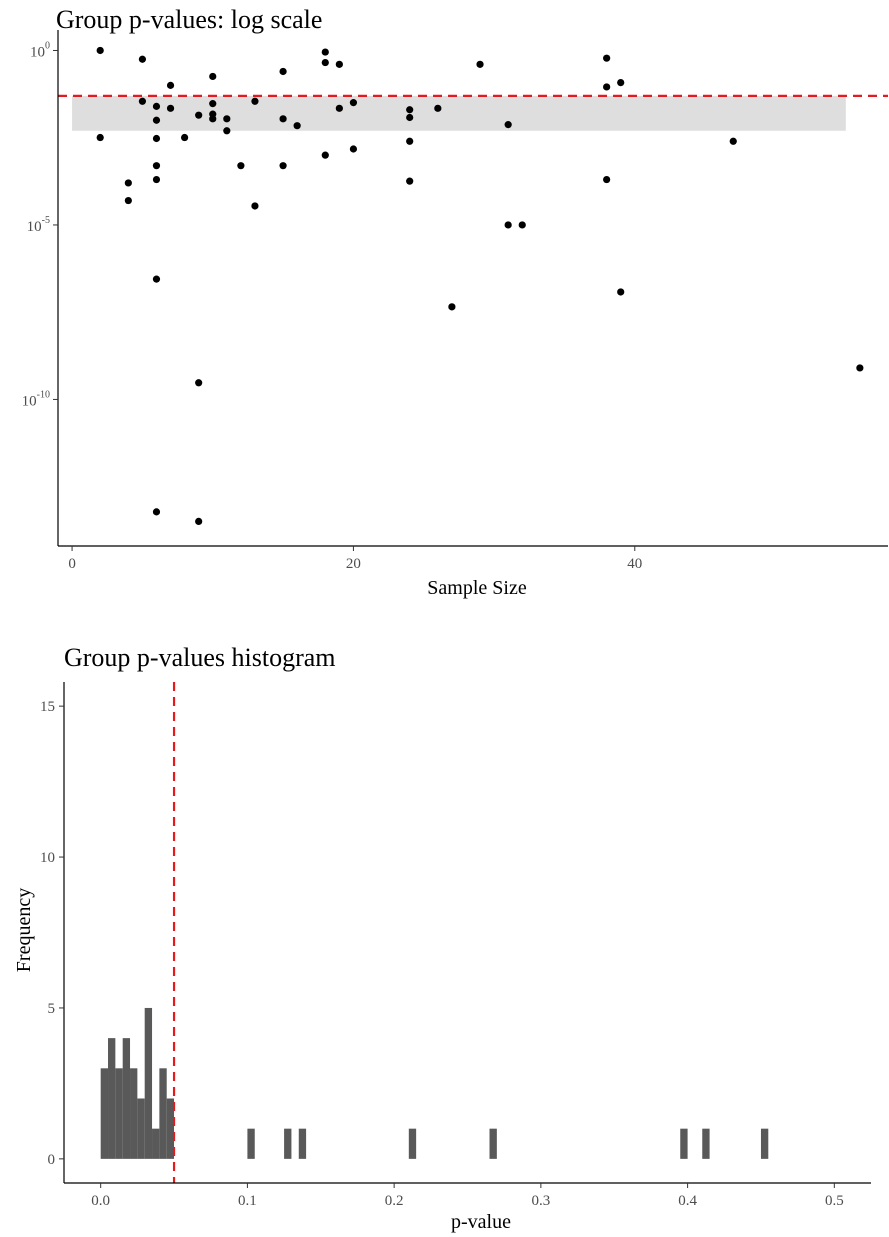 The height and width of the screenshot is (1237, 889). What do you see at coordinates (634, 564) in the screenshot?
I see `scatter-x-tick-label: 40` at bounding box center [634, 564].